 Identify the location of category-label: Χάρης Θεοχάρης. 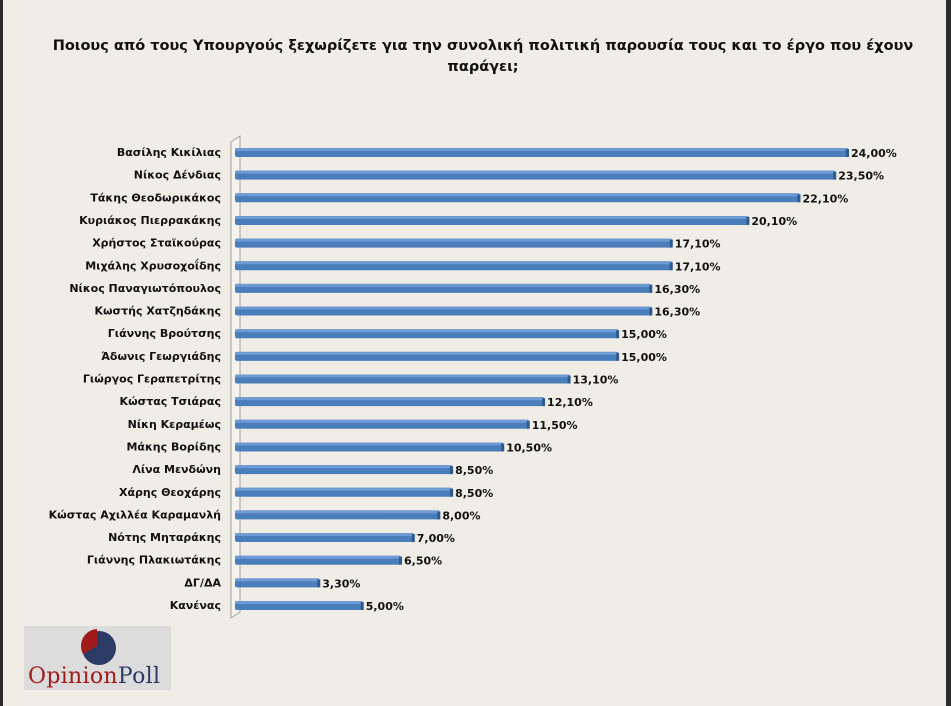
(170, 492).